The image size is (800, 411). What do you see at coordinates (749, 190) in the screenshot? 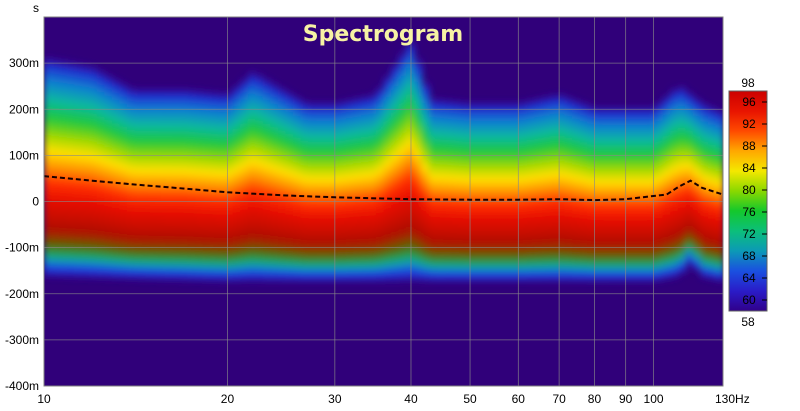
I see `colorbar-tick-label: 80` at bounding box center [749, 190].